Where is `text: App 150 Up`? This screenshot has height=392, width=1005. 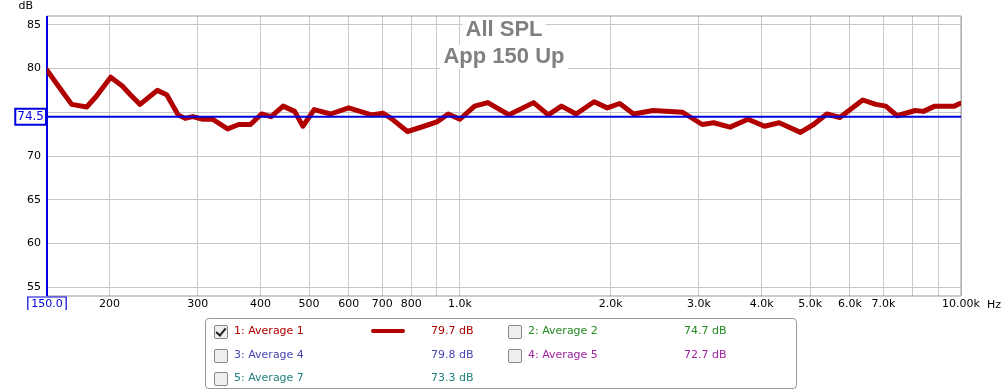 text: App 150 Up is located at coordinates (504, 56).